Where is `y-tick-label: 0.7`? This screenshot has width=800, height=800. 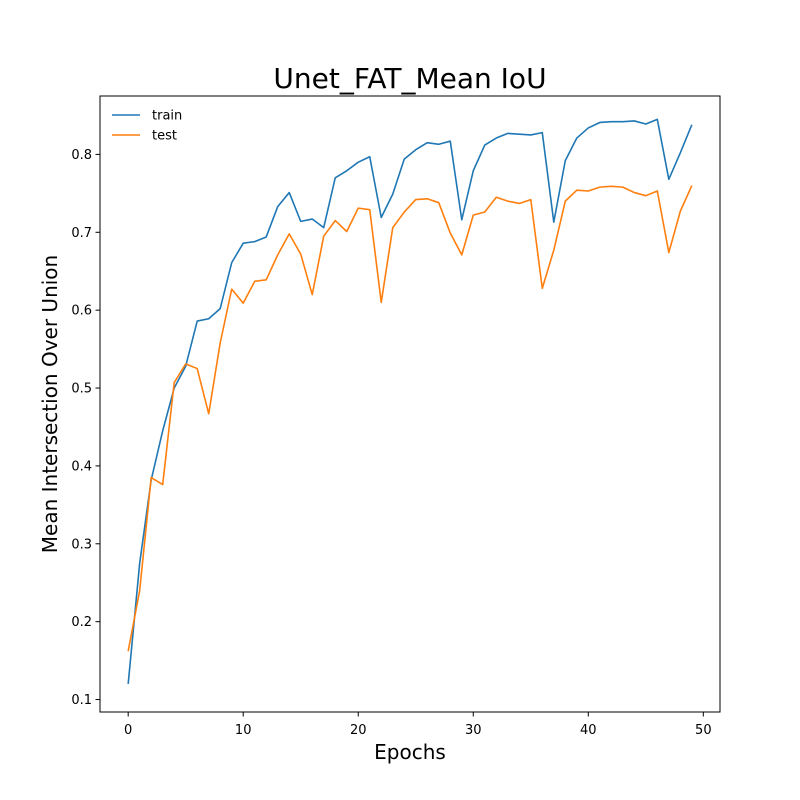 y-tick-label: 0.7 is located at coordinates (81, 233).